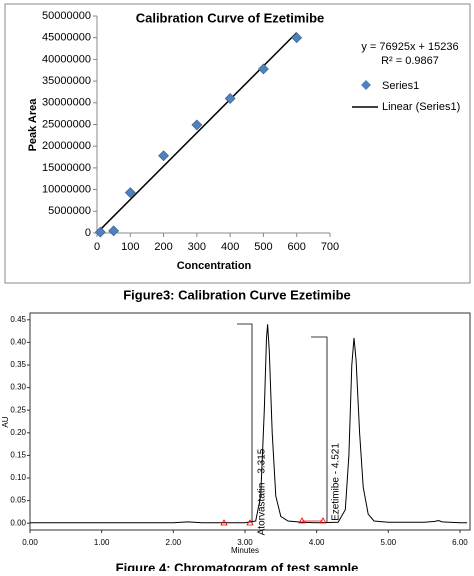 The image size is (474, 576). I want to click on y-tick-label: 30000000, so click(66, 103).